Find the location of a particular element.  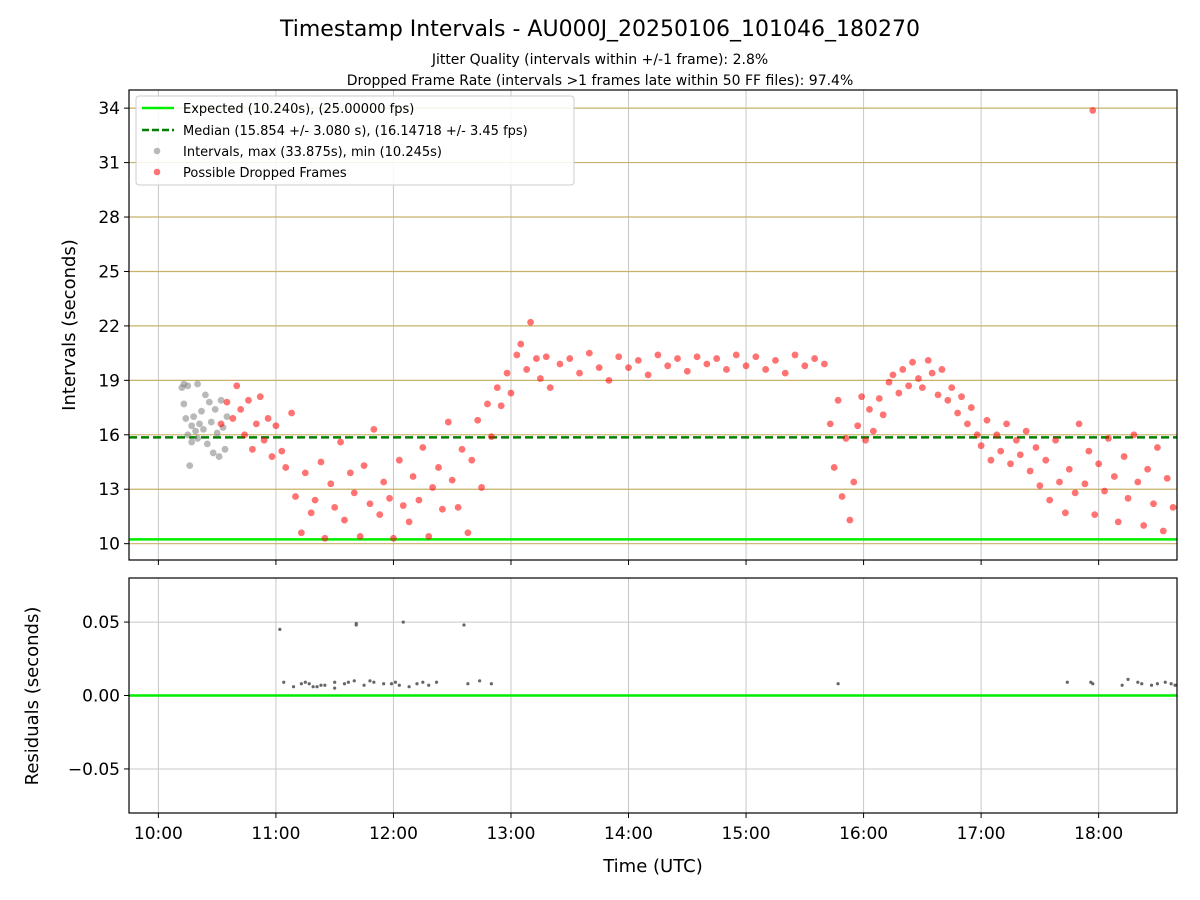

legend-expected-label: Expected (10.240s), (25.00000 fps) is located at coordinates (298, 109).